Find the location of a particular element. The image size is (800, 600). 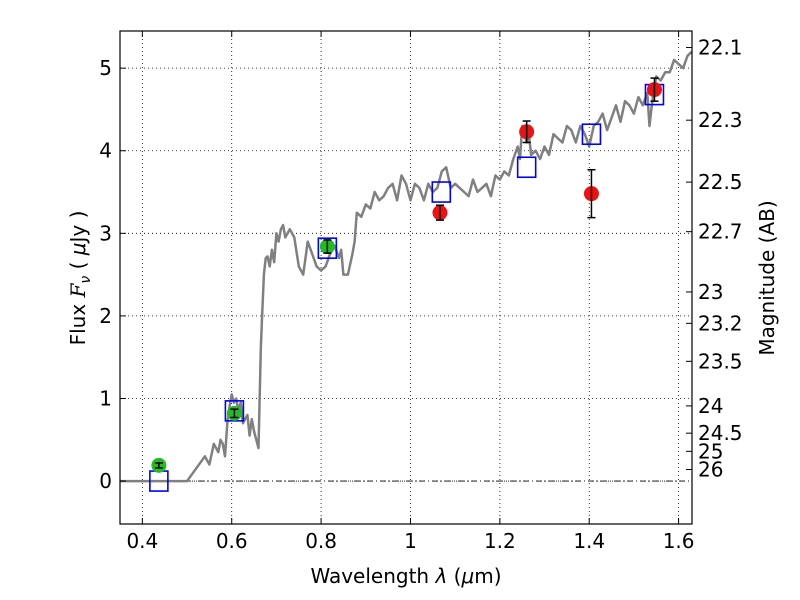

y2-tick-label: 23 is located at coordinates (710, 292).